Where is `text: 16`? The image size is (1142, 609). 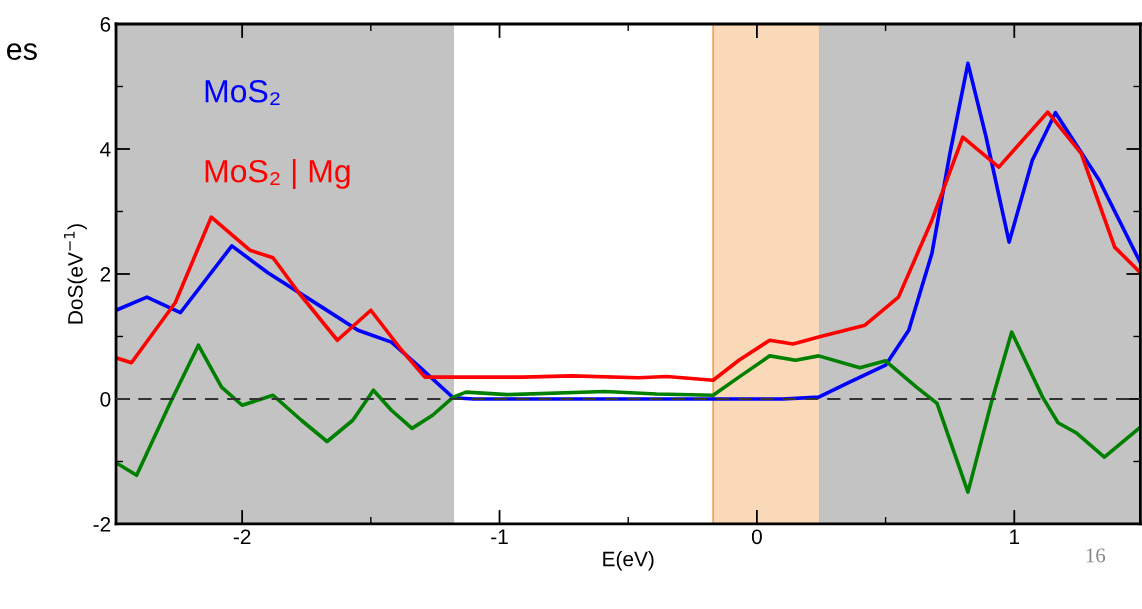
text: 16 is located at coordinates (1096, 555).